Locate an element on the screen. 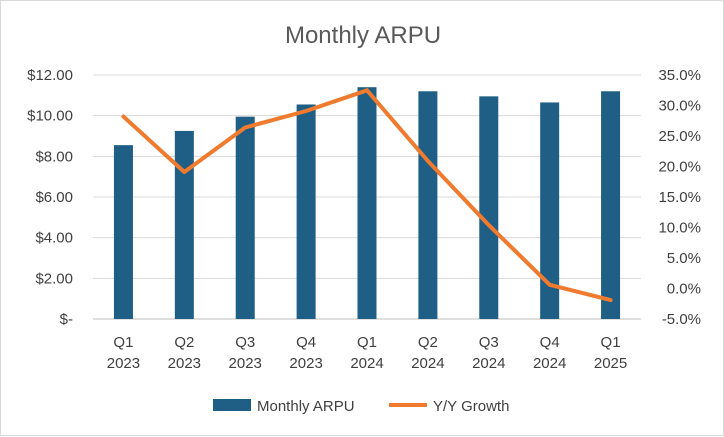  x-tick-quarter-3: Q4 is located at coordinates (306, 342).